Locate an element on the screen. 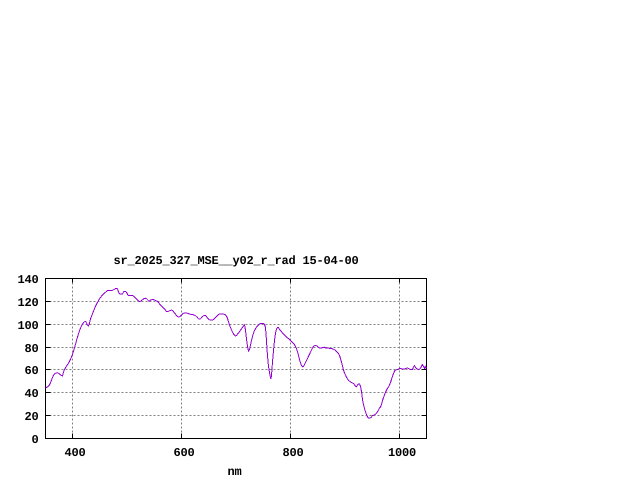 The width and height of the screenshot is (640, 480). svg-text: 140 is located at coordinates (27, 280).